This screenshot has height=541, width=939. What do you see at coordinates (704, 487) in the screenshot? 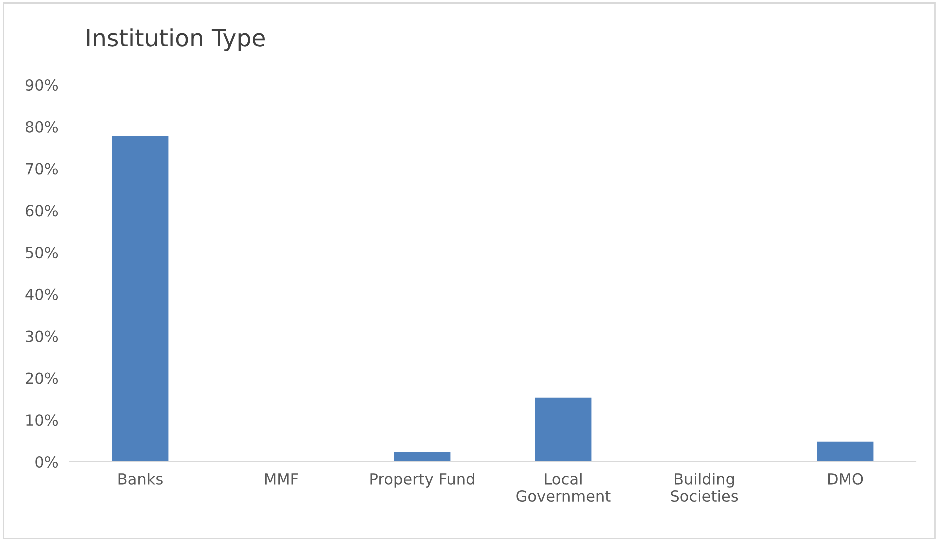
I see `x-tick-label: Building Societies` at bounding box center [704, 487].